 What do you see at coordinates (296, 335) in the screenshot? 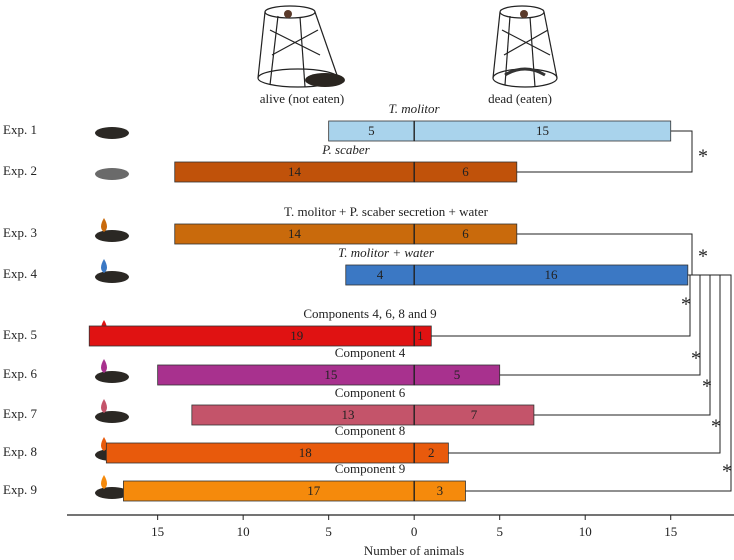
I see `value-label: 19` at bounding box center [296, 335].